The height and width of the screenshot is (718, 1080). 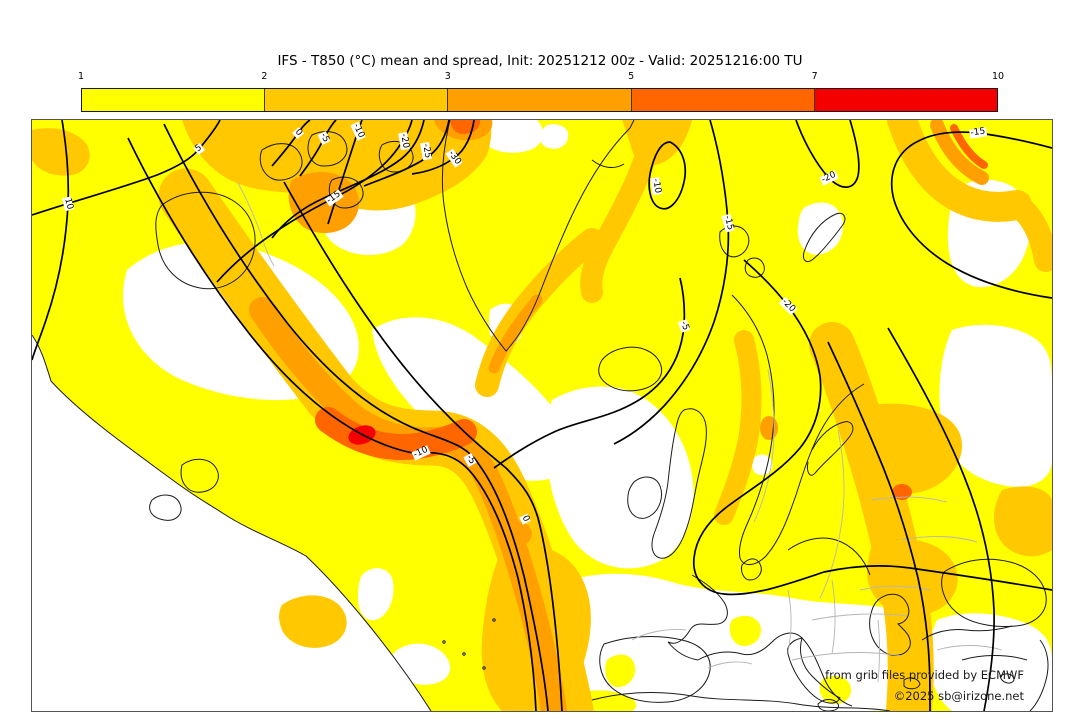 I want to click on colorbar-tick-labels: 1 2 3 5 7 10, so click(x=540, y=78).